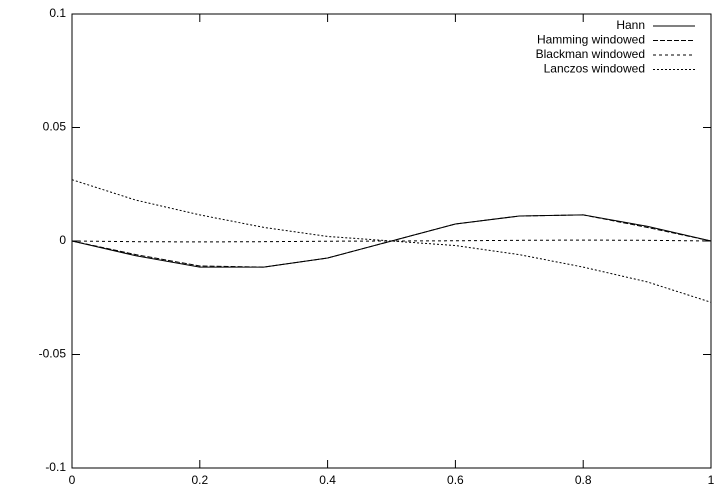 This screenshot has width=720, height=504. What do you see at coordinates (199, 480) in the screenshot?
I see `x-tick-label: 0.2` at bounding box center [199, 480].